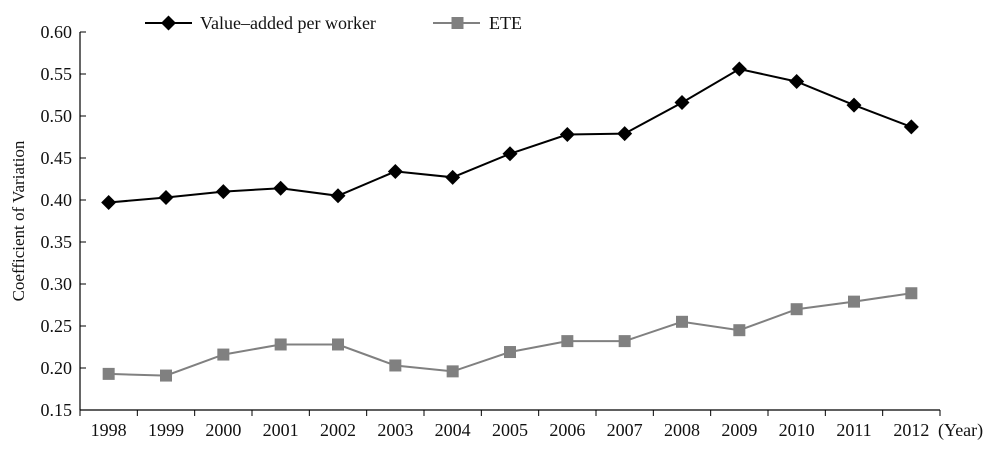  I want to click on legend-marker-value-added, so click(168, 23).